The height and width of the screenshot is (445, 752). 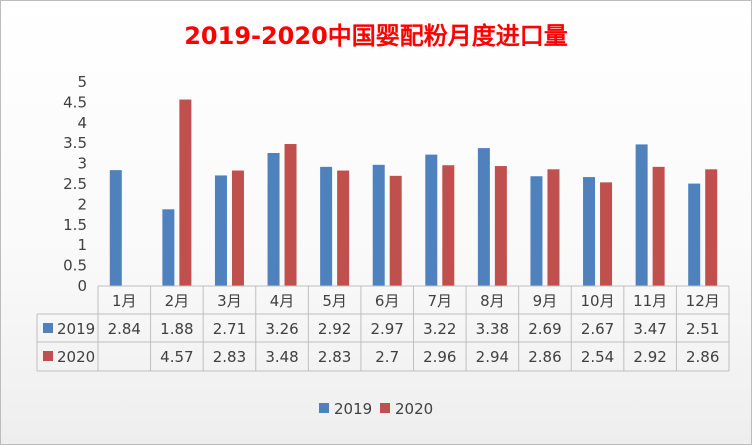 I want to click on table-value-2019-2: 2.71, so click(x=229, y=329).